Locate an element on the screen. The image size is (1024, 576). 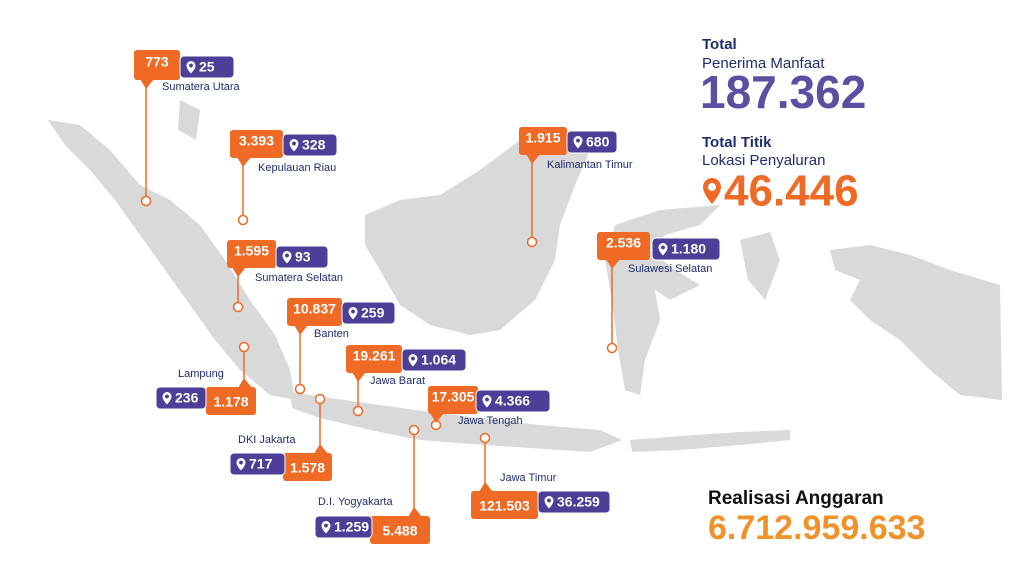
papua is located at coordinates (916, 322).